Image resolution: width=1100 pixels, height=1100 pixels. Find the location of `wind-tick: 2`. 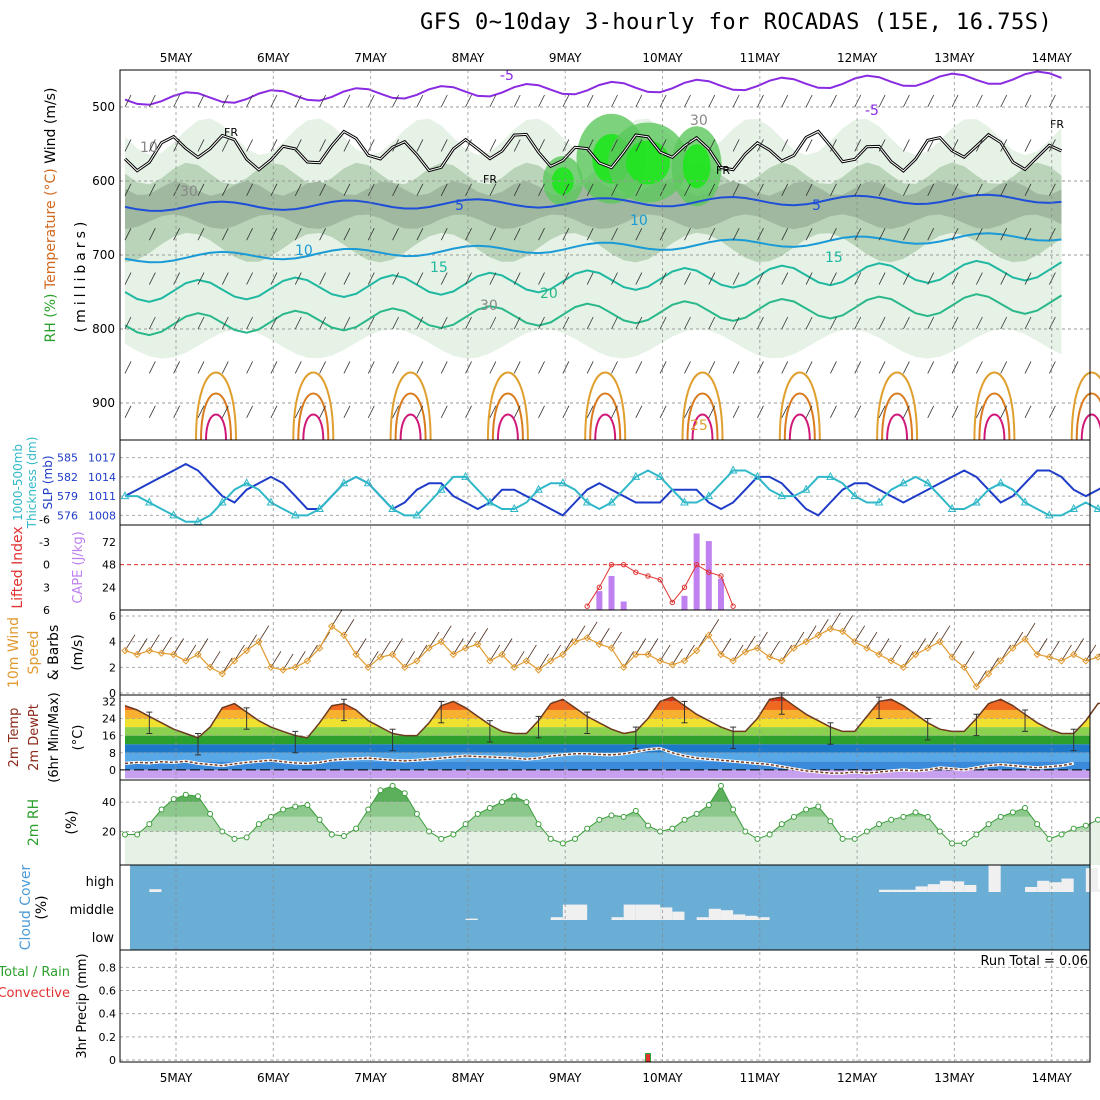

wind-tick: 2 is located at coordinates (112, 667).